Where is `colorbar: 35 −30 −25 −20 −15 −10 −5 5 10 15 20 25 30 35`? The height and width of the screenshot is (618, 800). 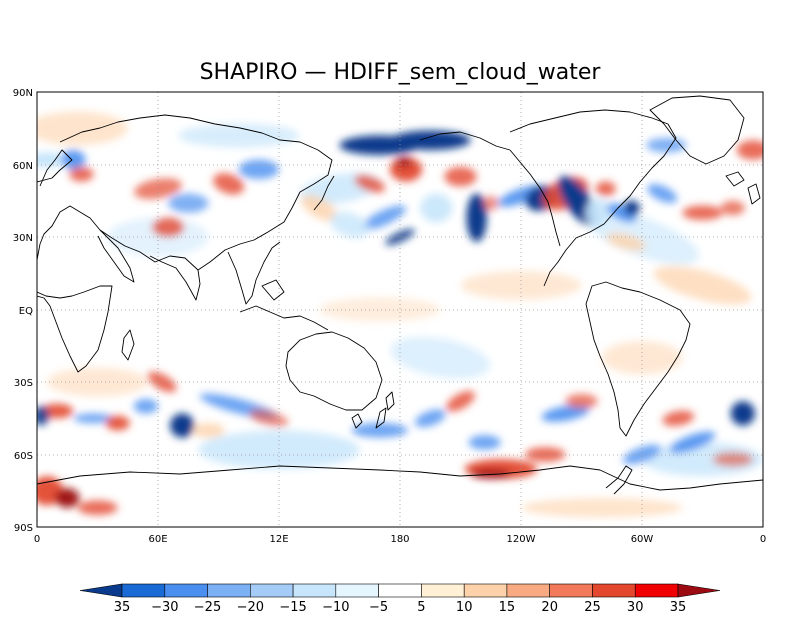
colorbar: 35 −30 −25 −20 −15 −10 −5 5 10 15 20 25 30 35 is located at coordinates (400, 599).